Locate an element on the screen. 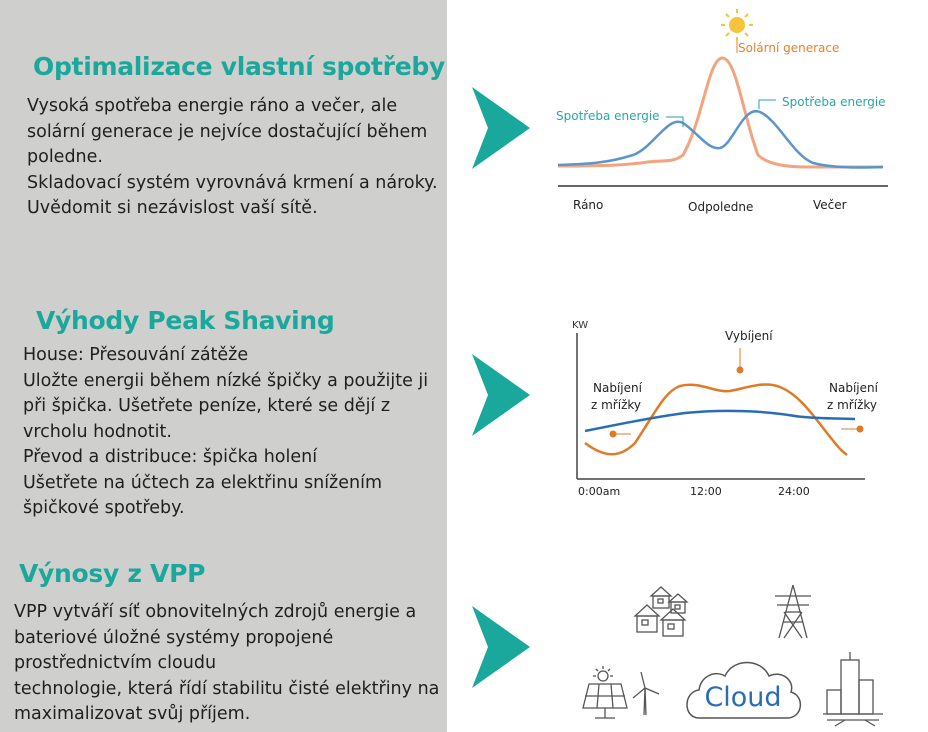  solar-panel-icon is located at coordinates (605, 692).